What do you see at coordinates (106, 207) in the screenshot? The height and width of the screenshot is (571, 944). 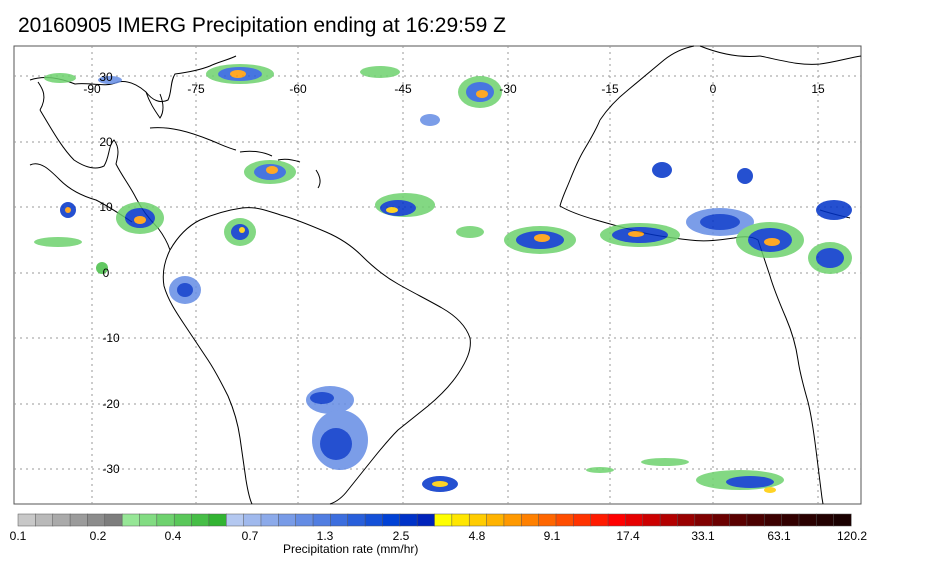 I see `lat-label: 10` at bounding box center [106, 207].